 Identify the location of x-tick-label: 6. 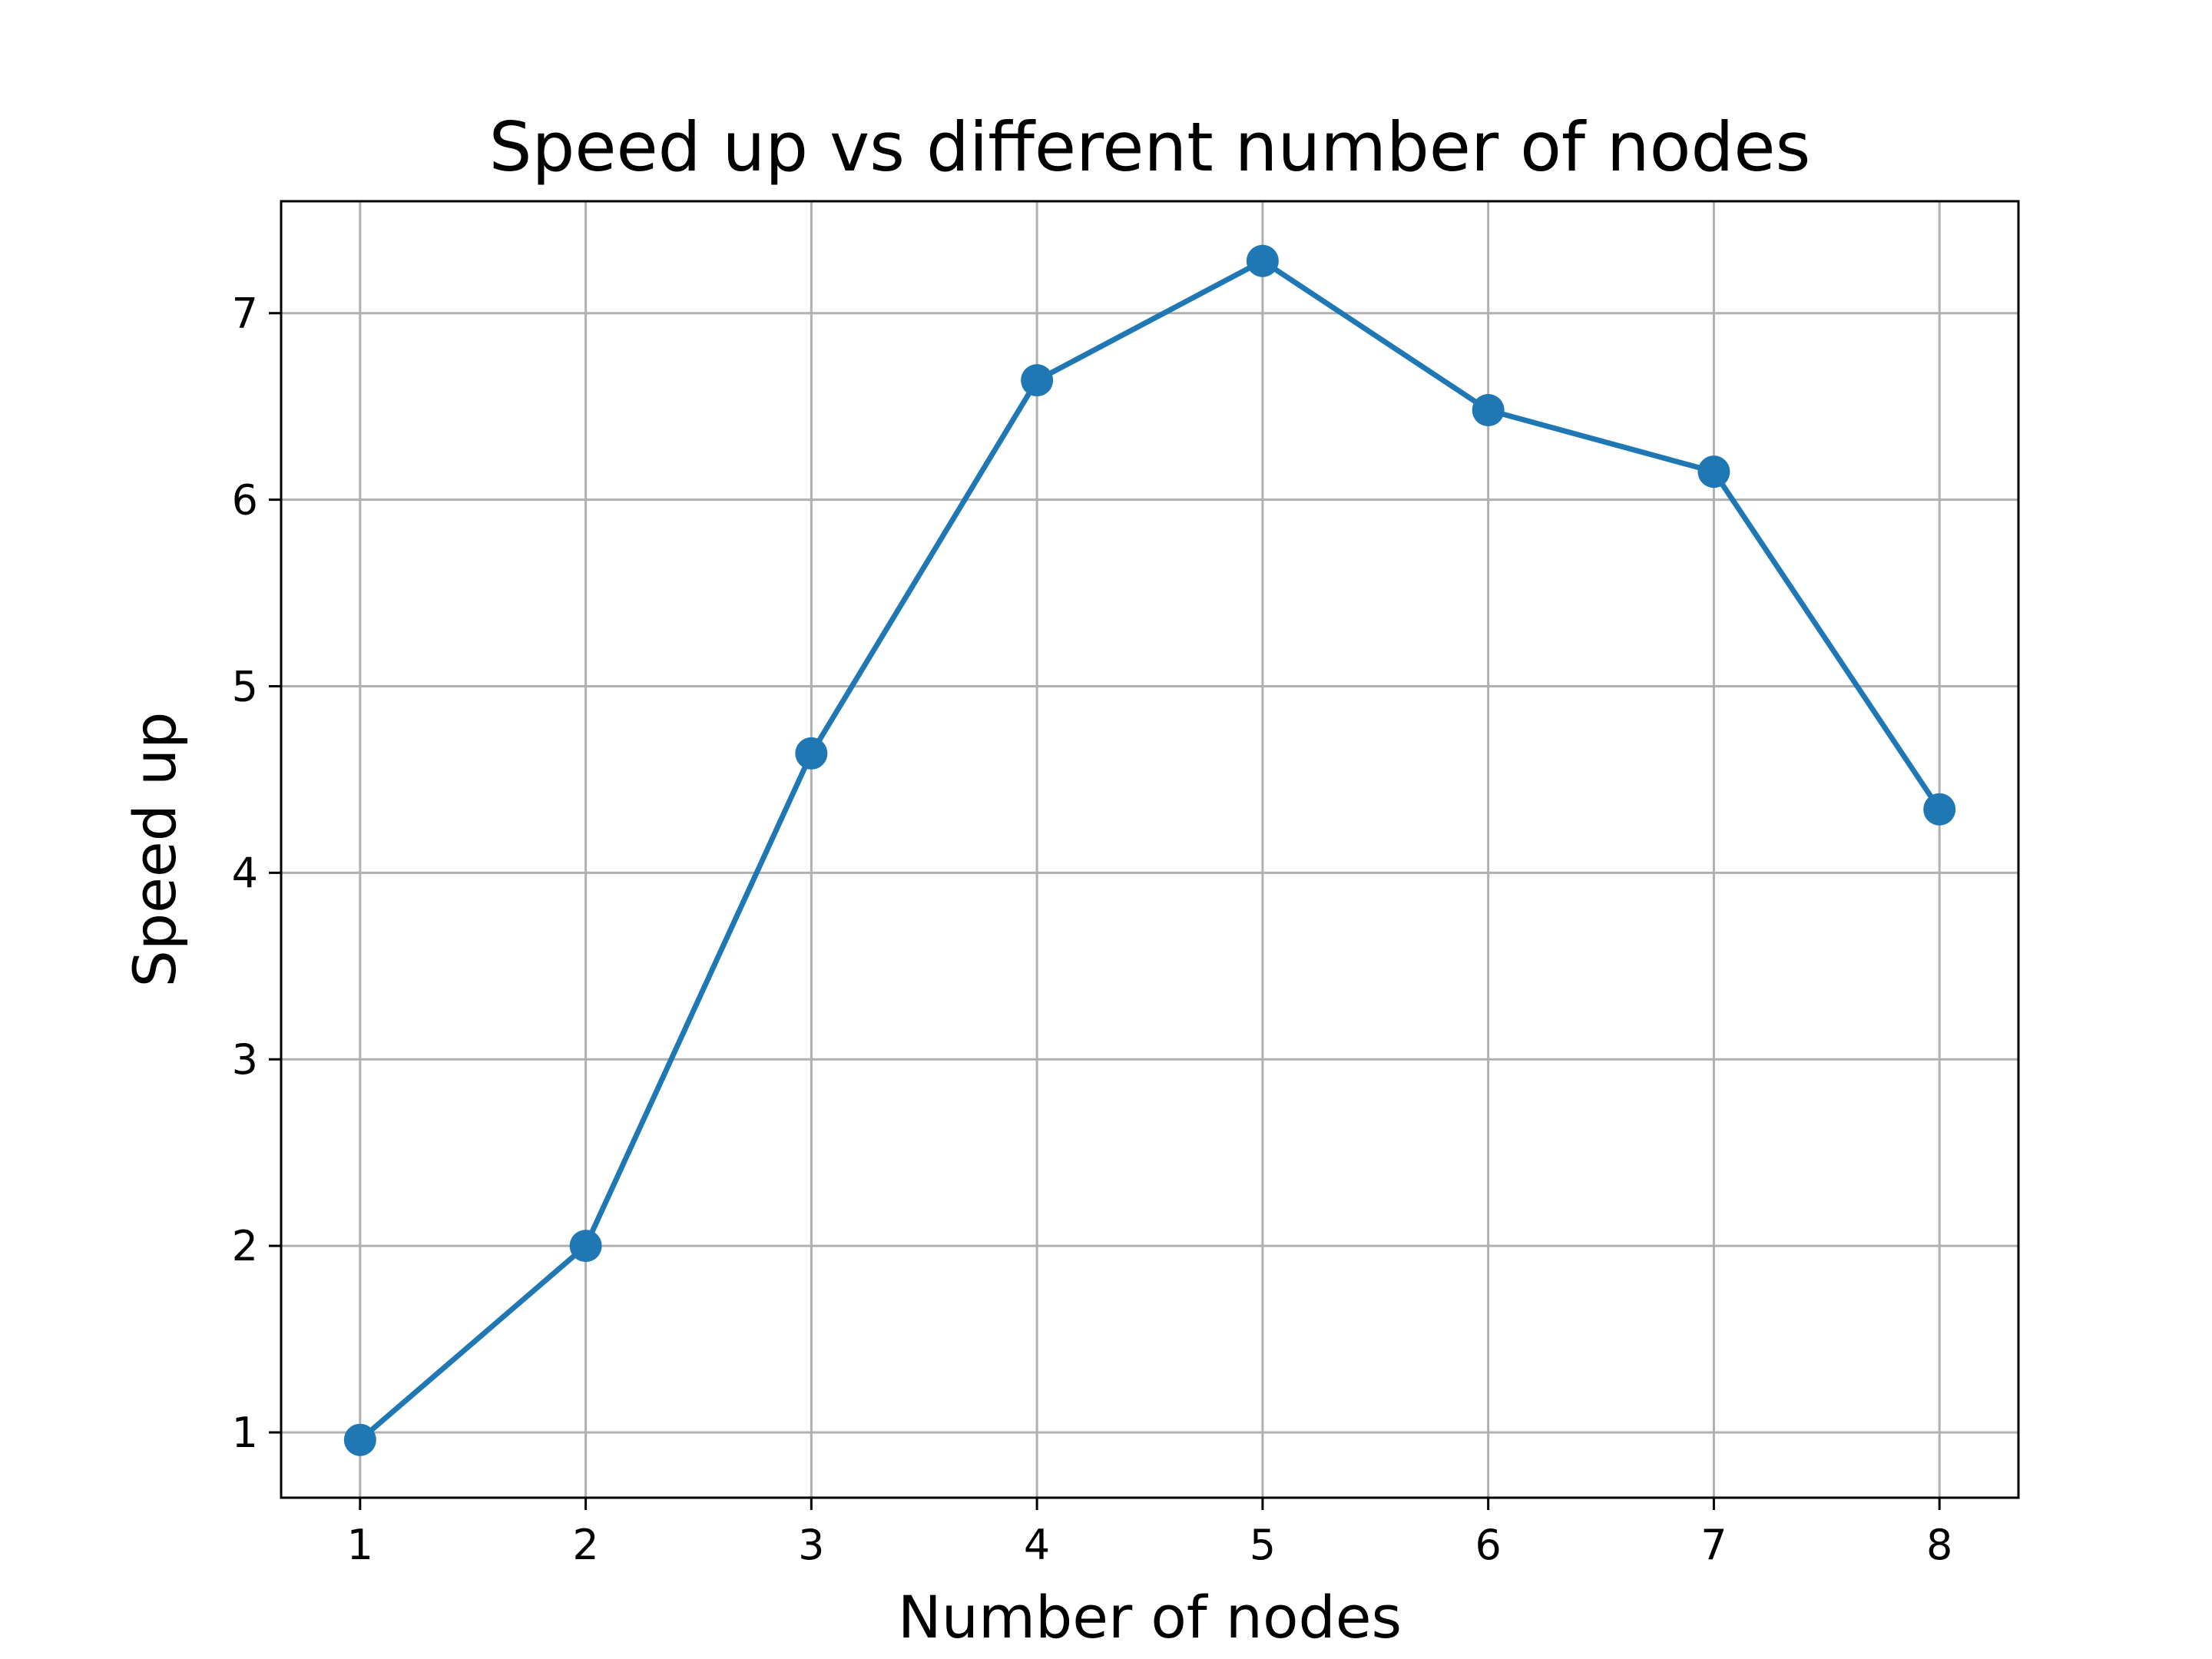
(1488, 1545).